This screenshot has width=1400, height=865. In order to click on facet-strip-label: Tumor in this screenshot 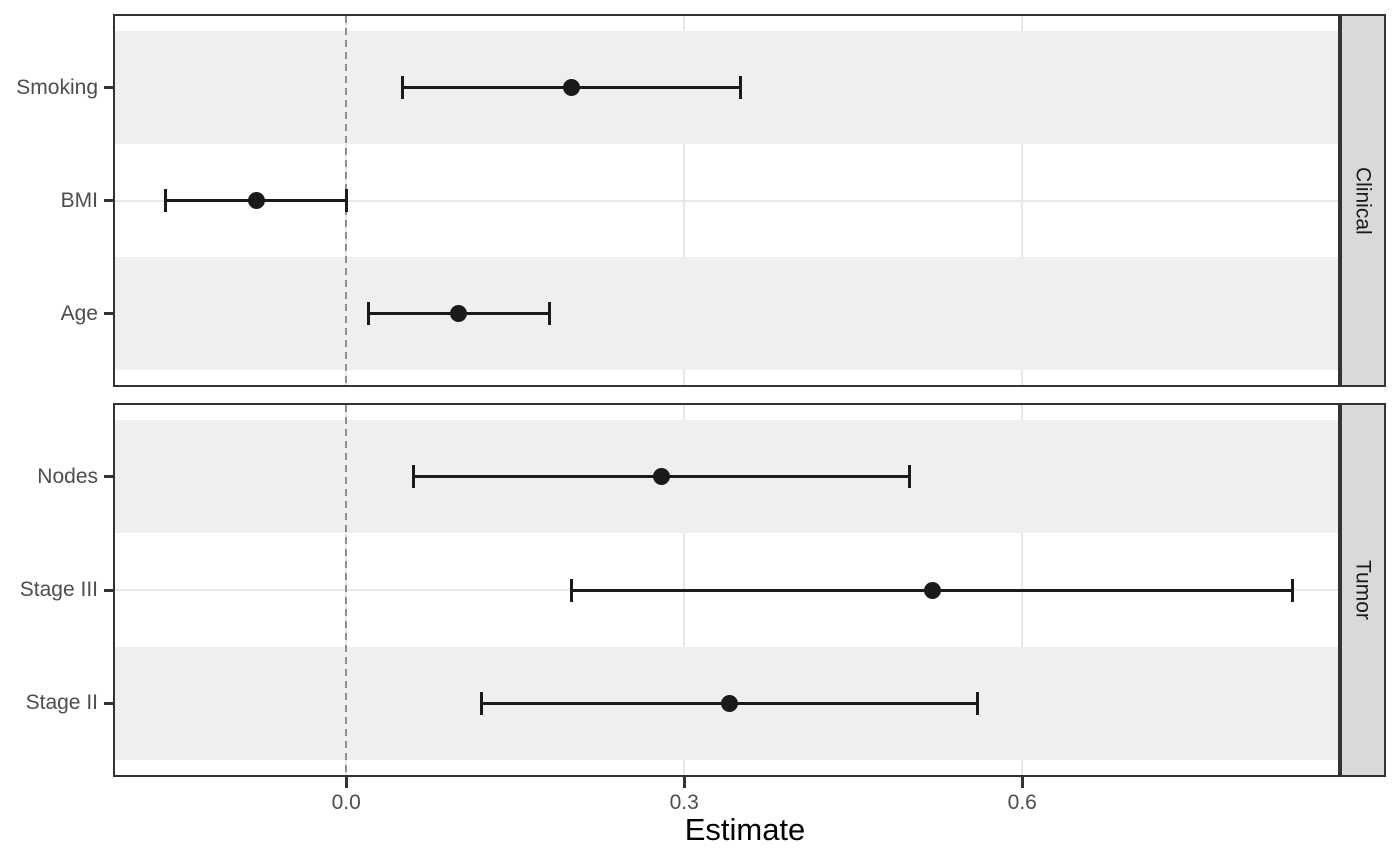, I will do `click(1363, 590)`.